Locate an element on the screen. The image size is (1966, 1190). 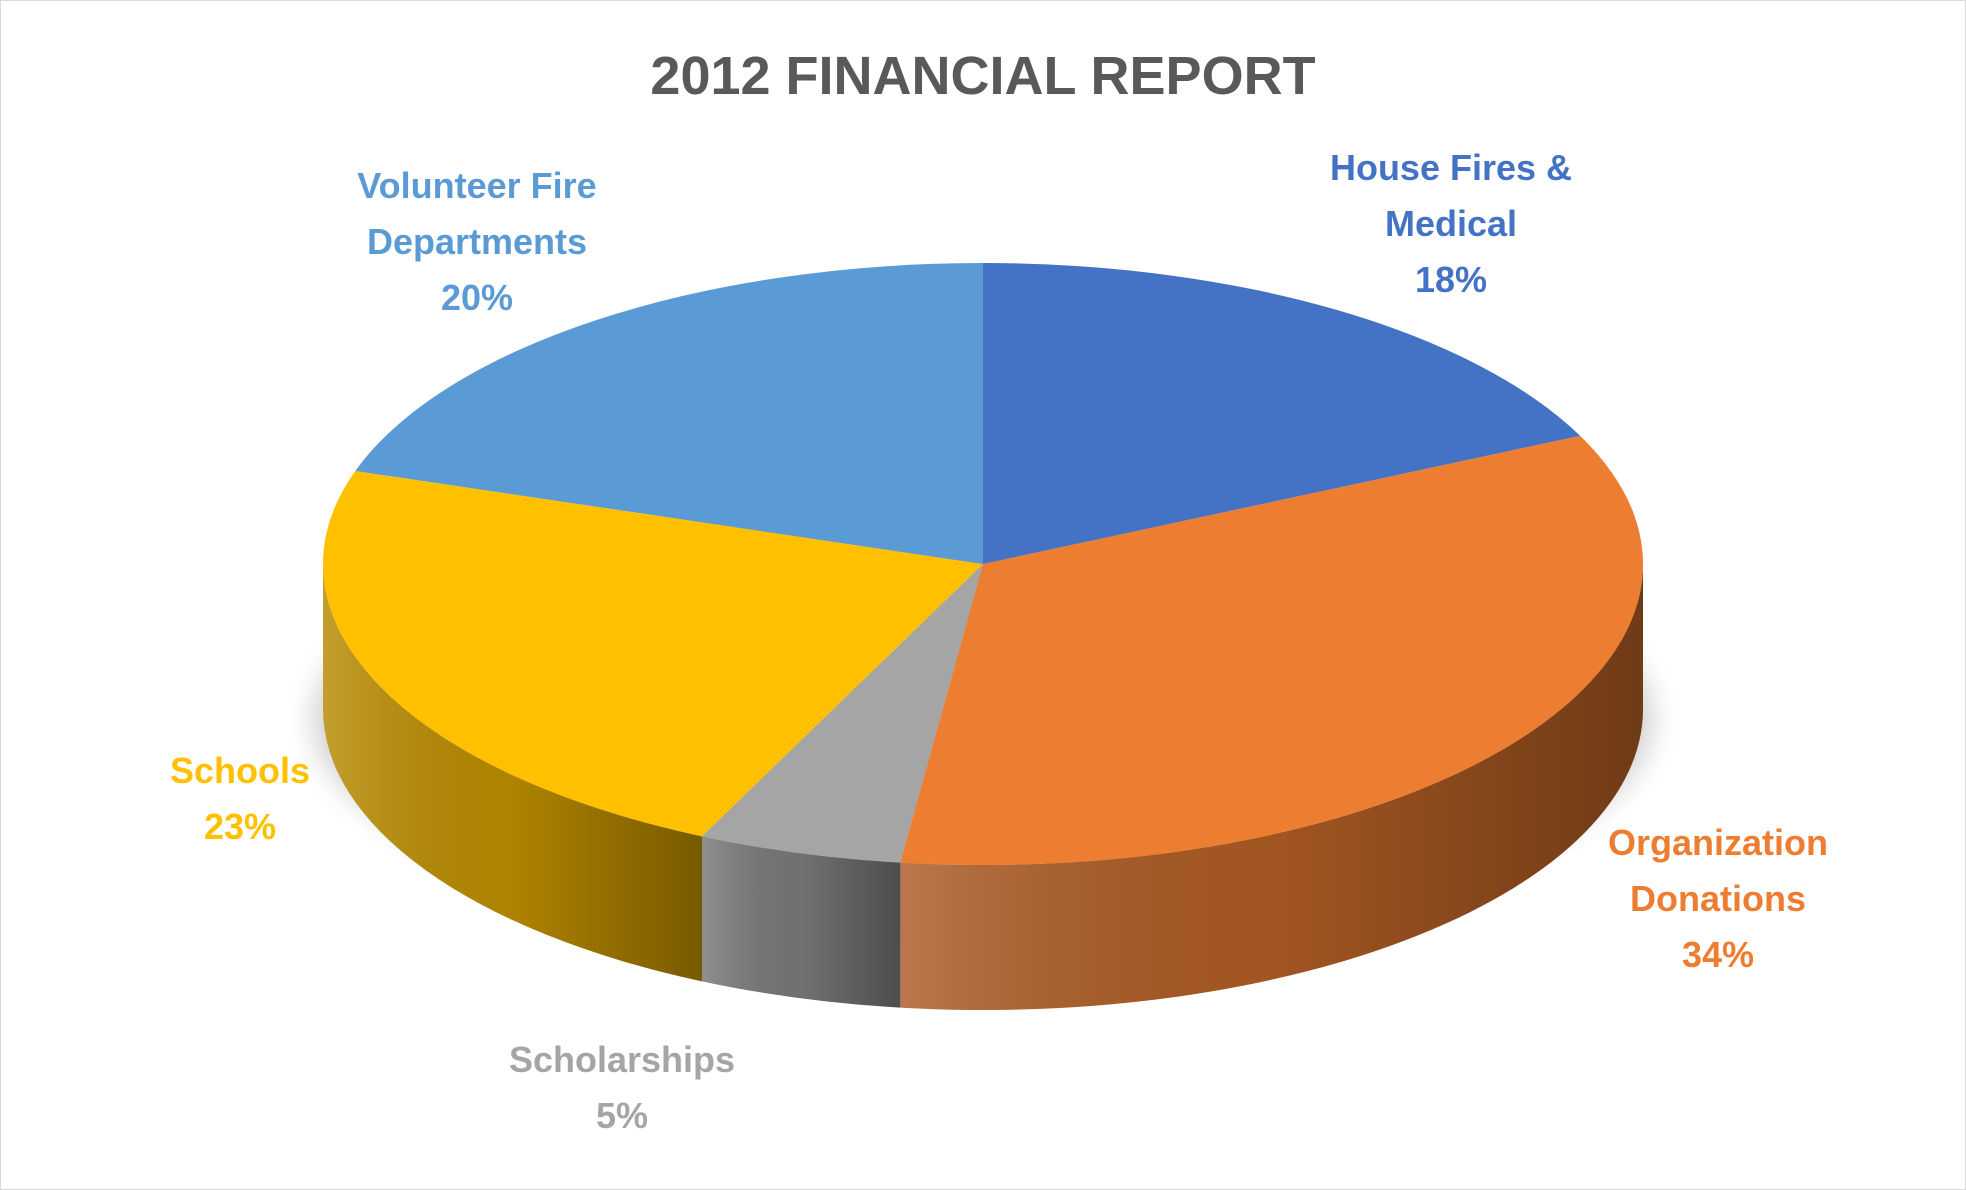
label-name: House Fires & Medical is located at coordinates (1451, 195).